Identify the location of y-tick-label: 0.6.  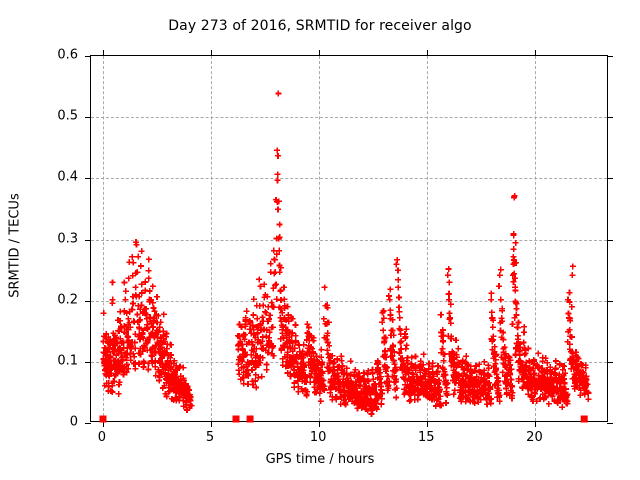
(67, 55).